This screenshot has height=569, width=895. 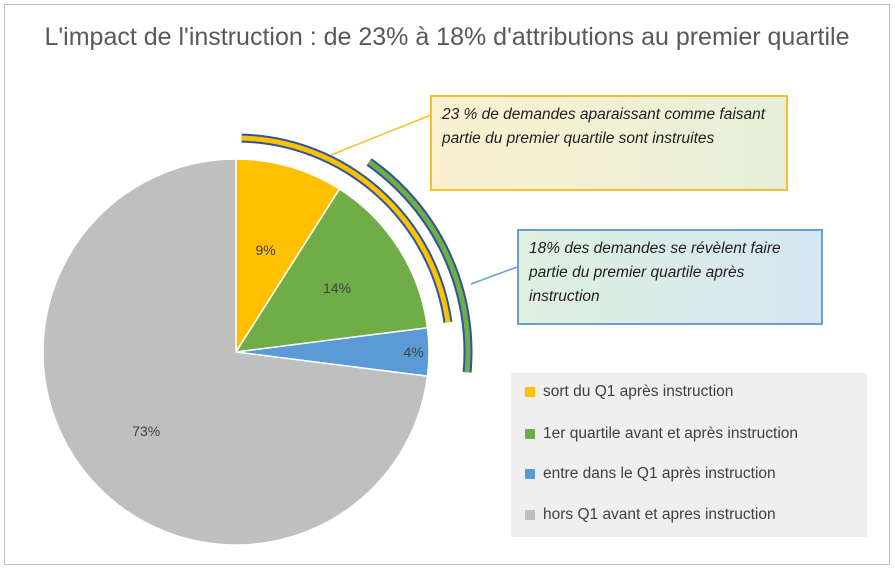 I want to click on slice-1er-quartile, so click(x=331, y=270).